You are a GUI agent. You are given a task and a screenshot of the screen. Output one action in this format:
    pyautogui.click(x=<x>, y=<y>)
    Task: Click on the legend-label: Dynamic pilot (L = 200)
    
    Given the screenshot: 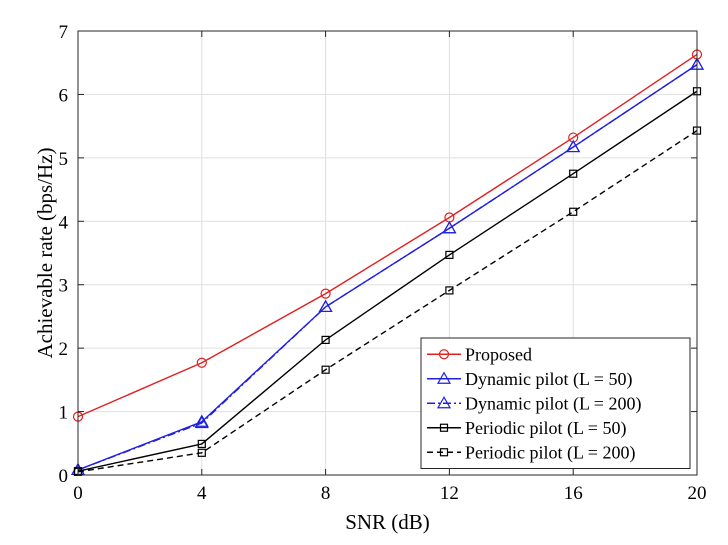 What is the action you would take?
    pyautogui.click(x=553, y=403)
    